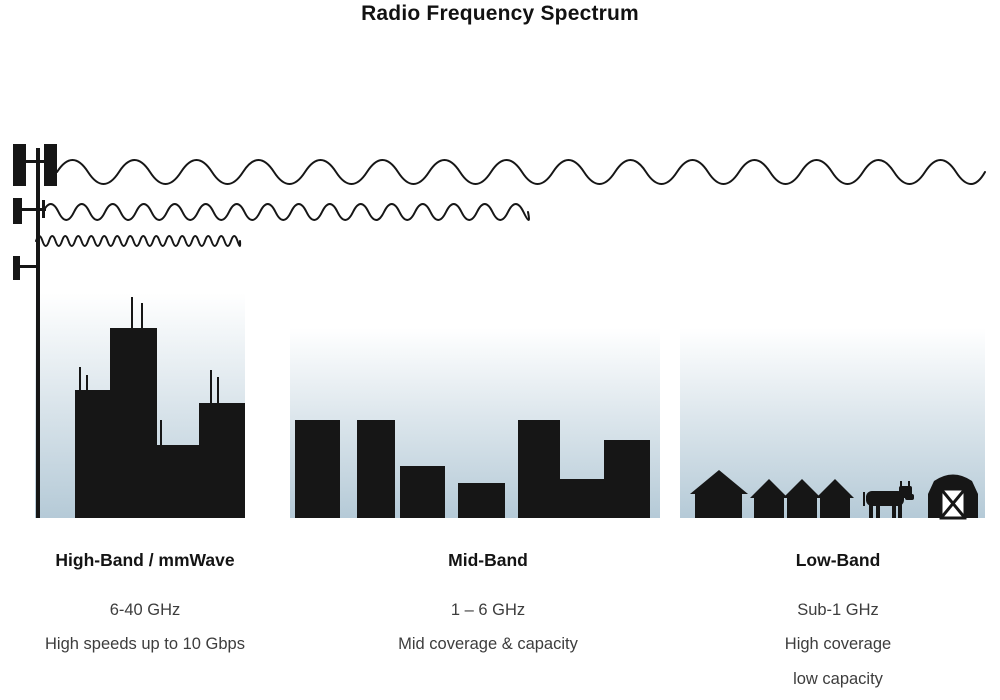 The width and height of the screenshot is (1000, 700). What do you see at coordinates (521, 172) in the screenshot?
I see `wave-low-band-long-wavelength` at bounding box center [521, 172].